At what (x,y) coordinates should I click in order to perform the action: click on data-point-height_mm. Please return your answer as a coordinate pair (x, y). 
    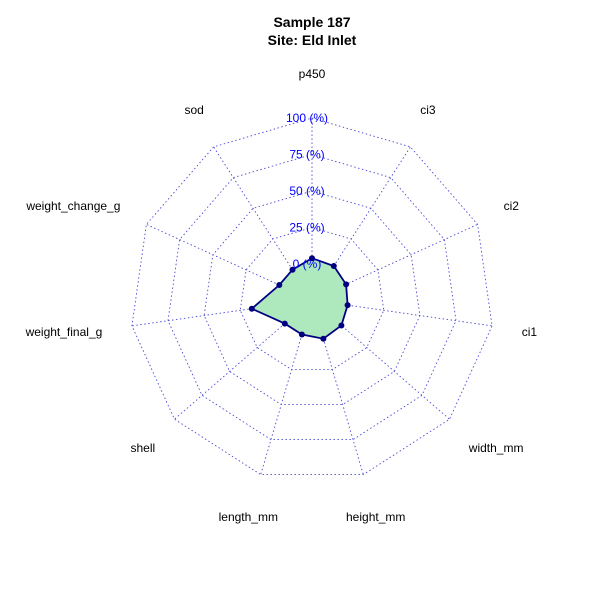
    Looking at the image, I should click on (323, 338).